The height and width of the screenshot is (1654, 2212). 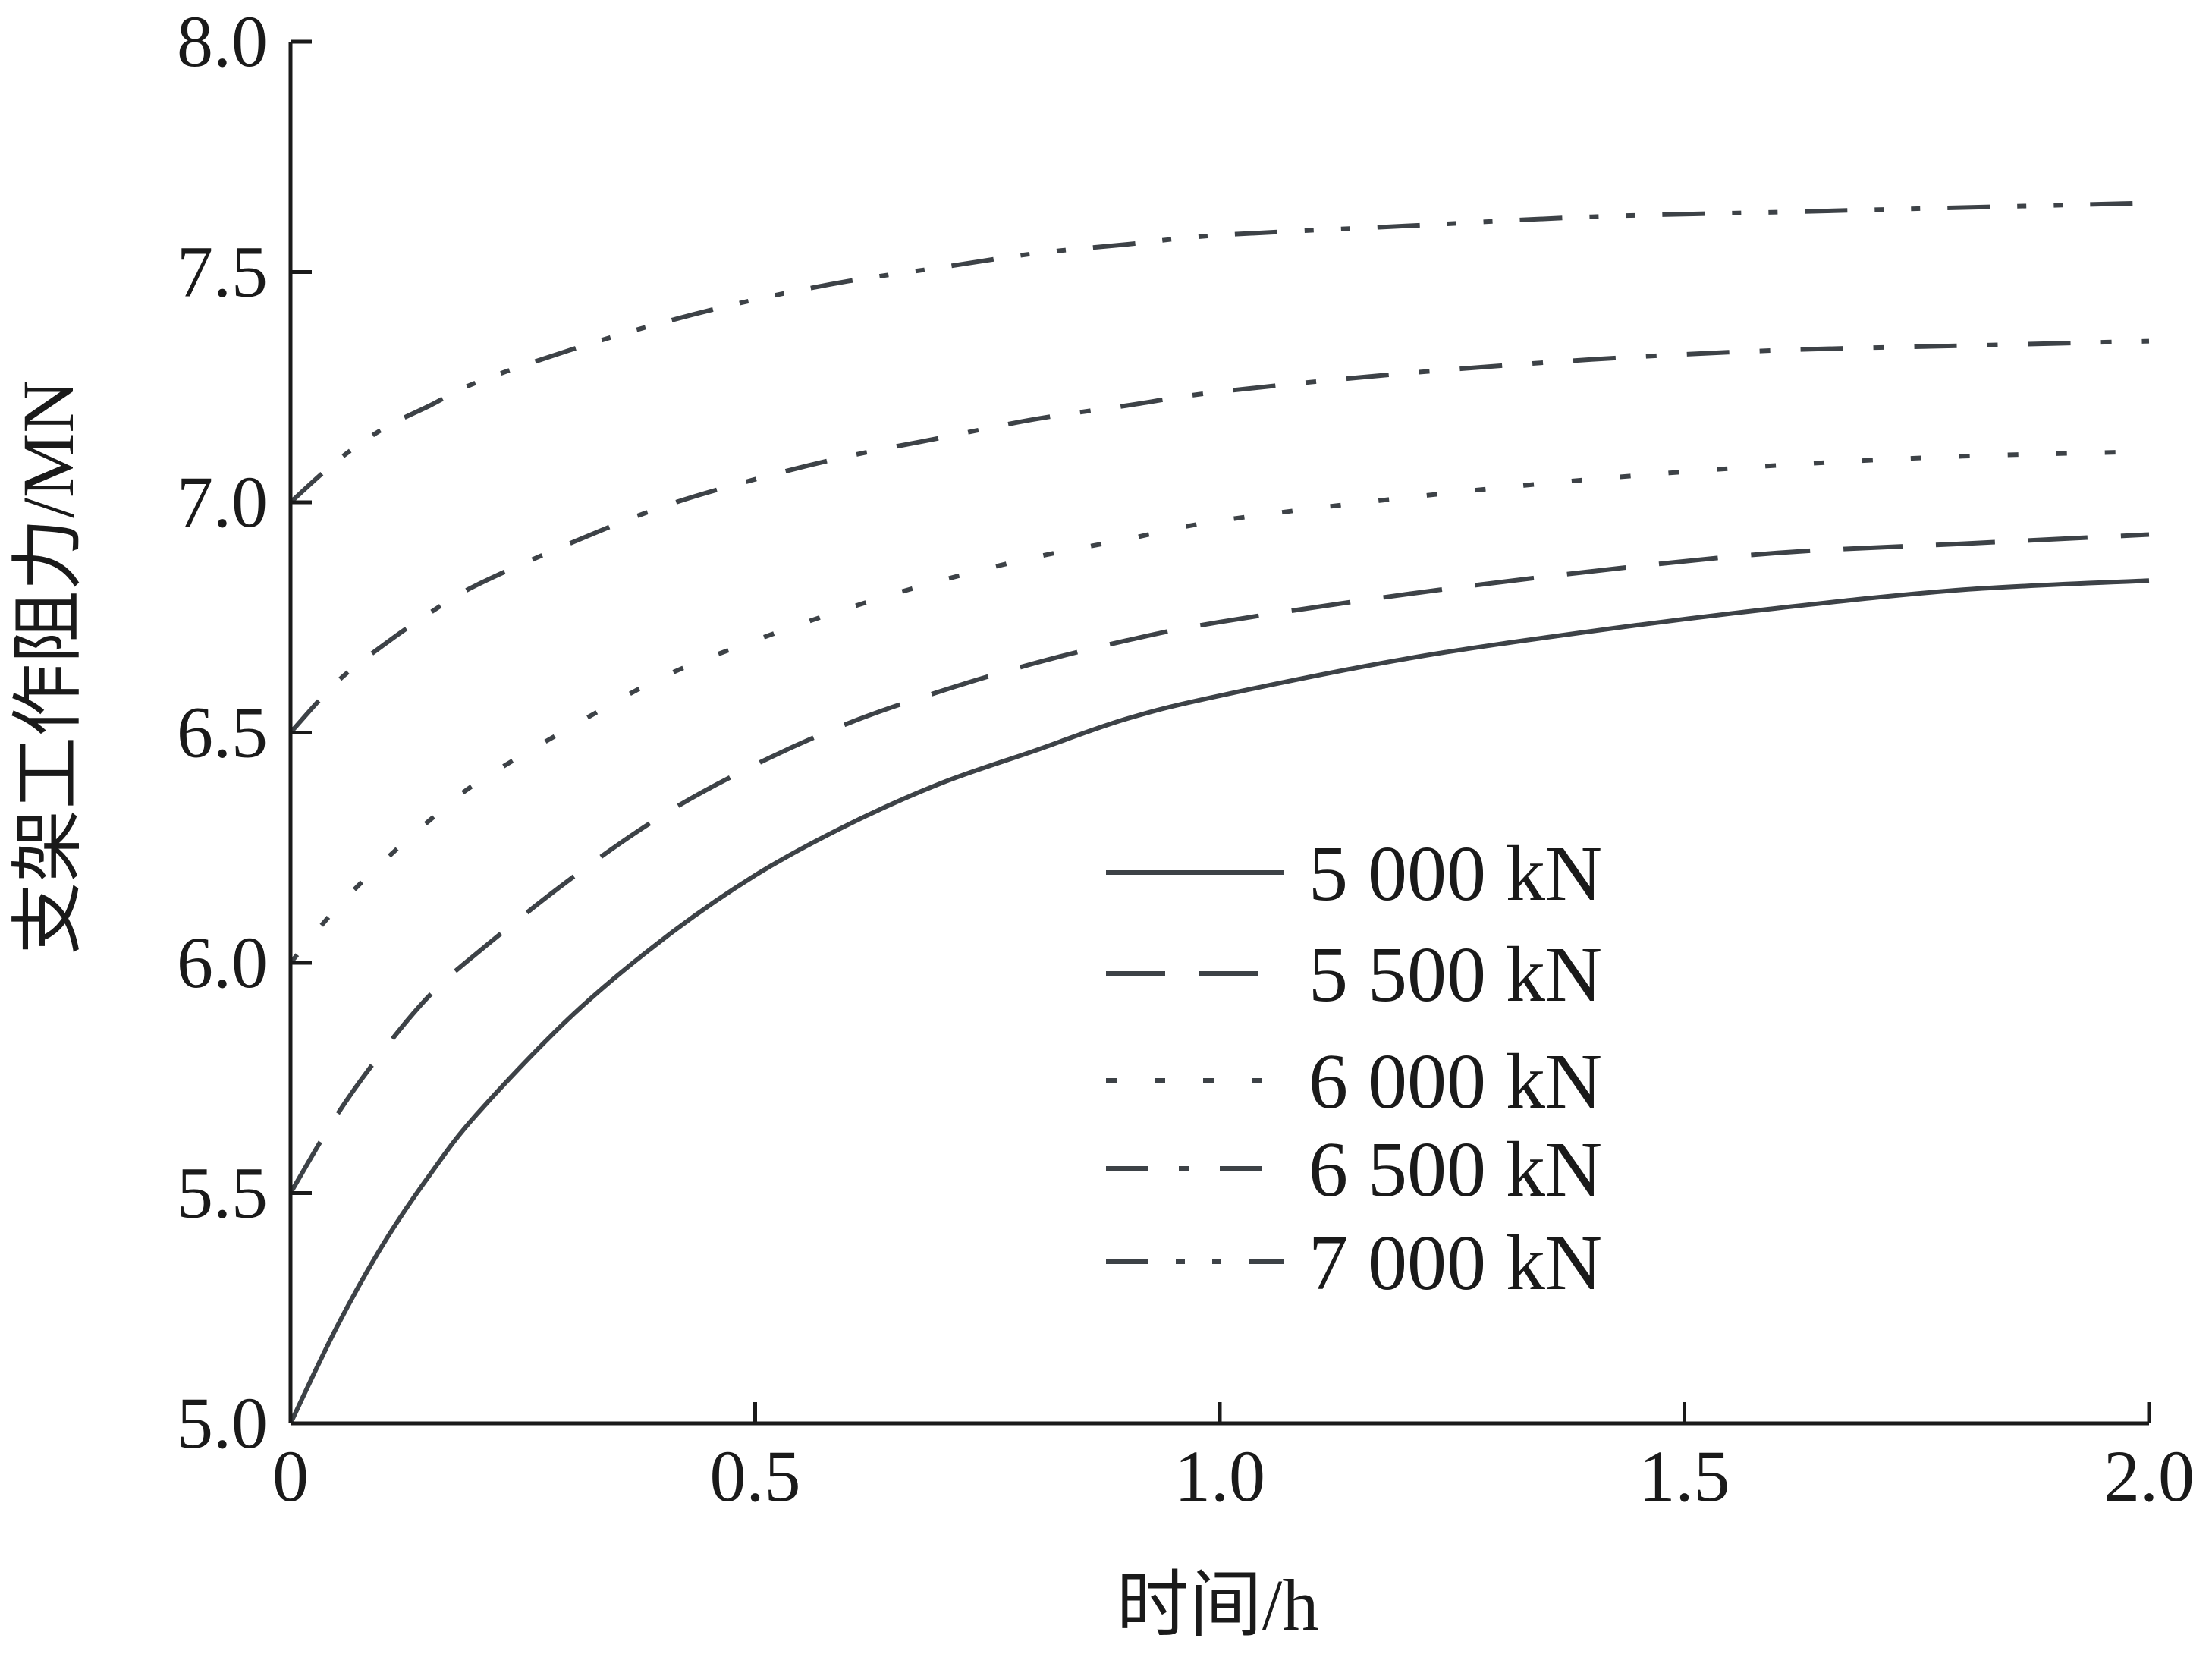 I want to click on y-axis-title: 支架工作阻力/MN, so click(x=48, y=667).